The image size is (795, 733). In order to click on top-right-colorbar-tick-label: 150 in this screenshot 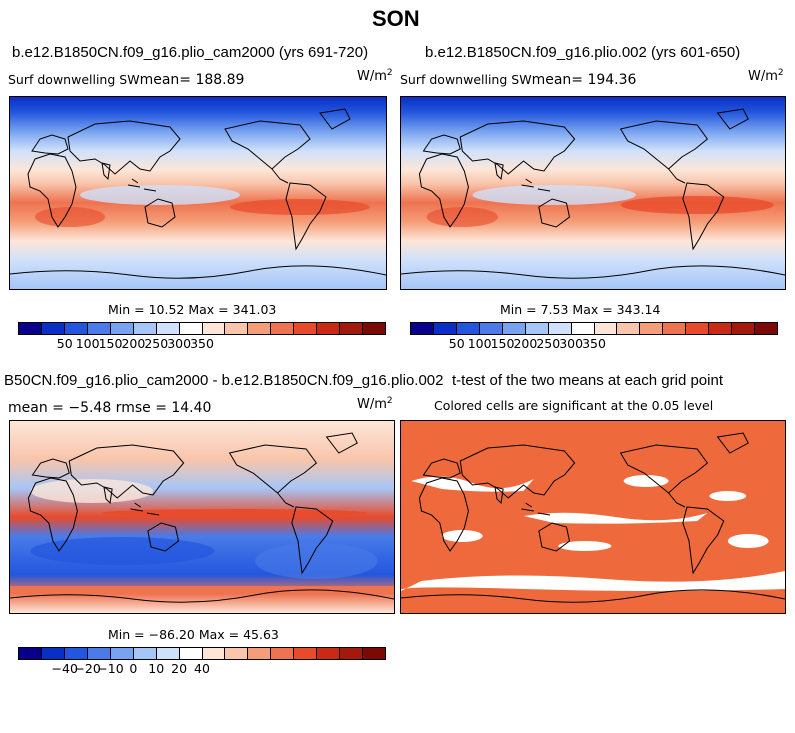, I will do `click(502, 343)`.